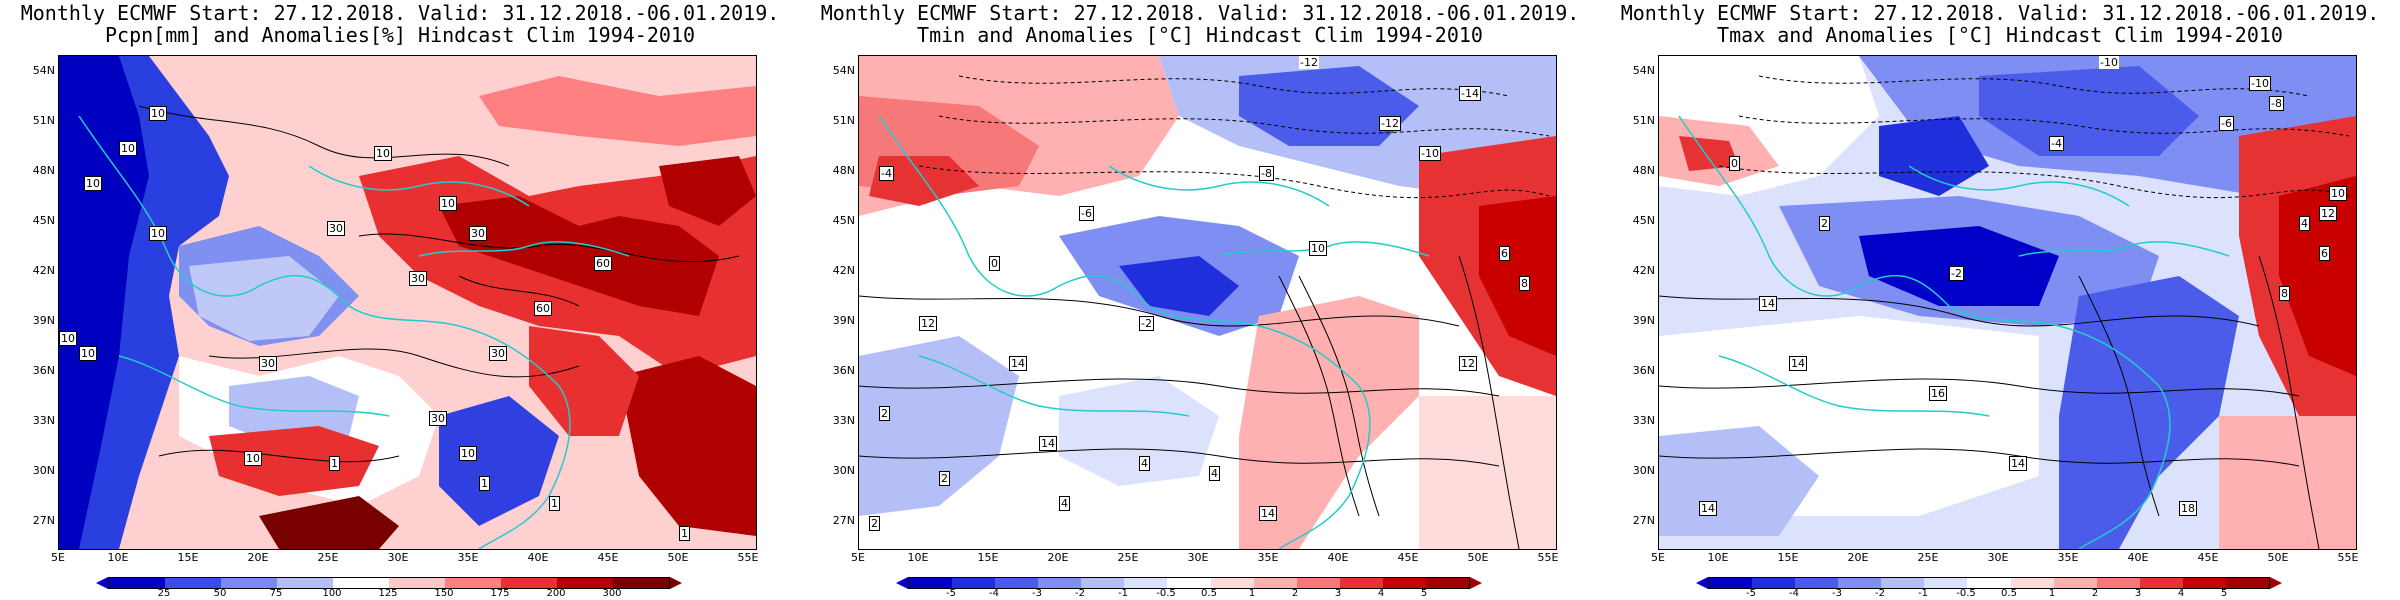 This screenshot has width=2400, height=600. I want to click on lat-label: 48N, so click(43, 170).